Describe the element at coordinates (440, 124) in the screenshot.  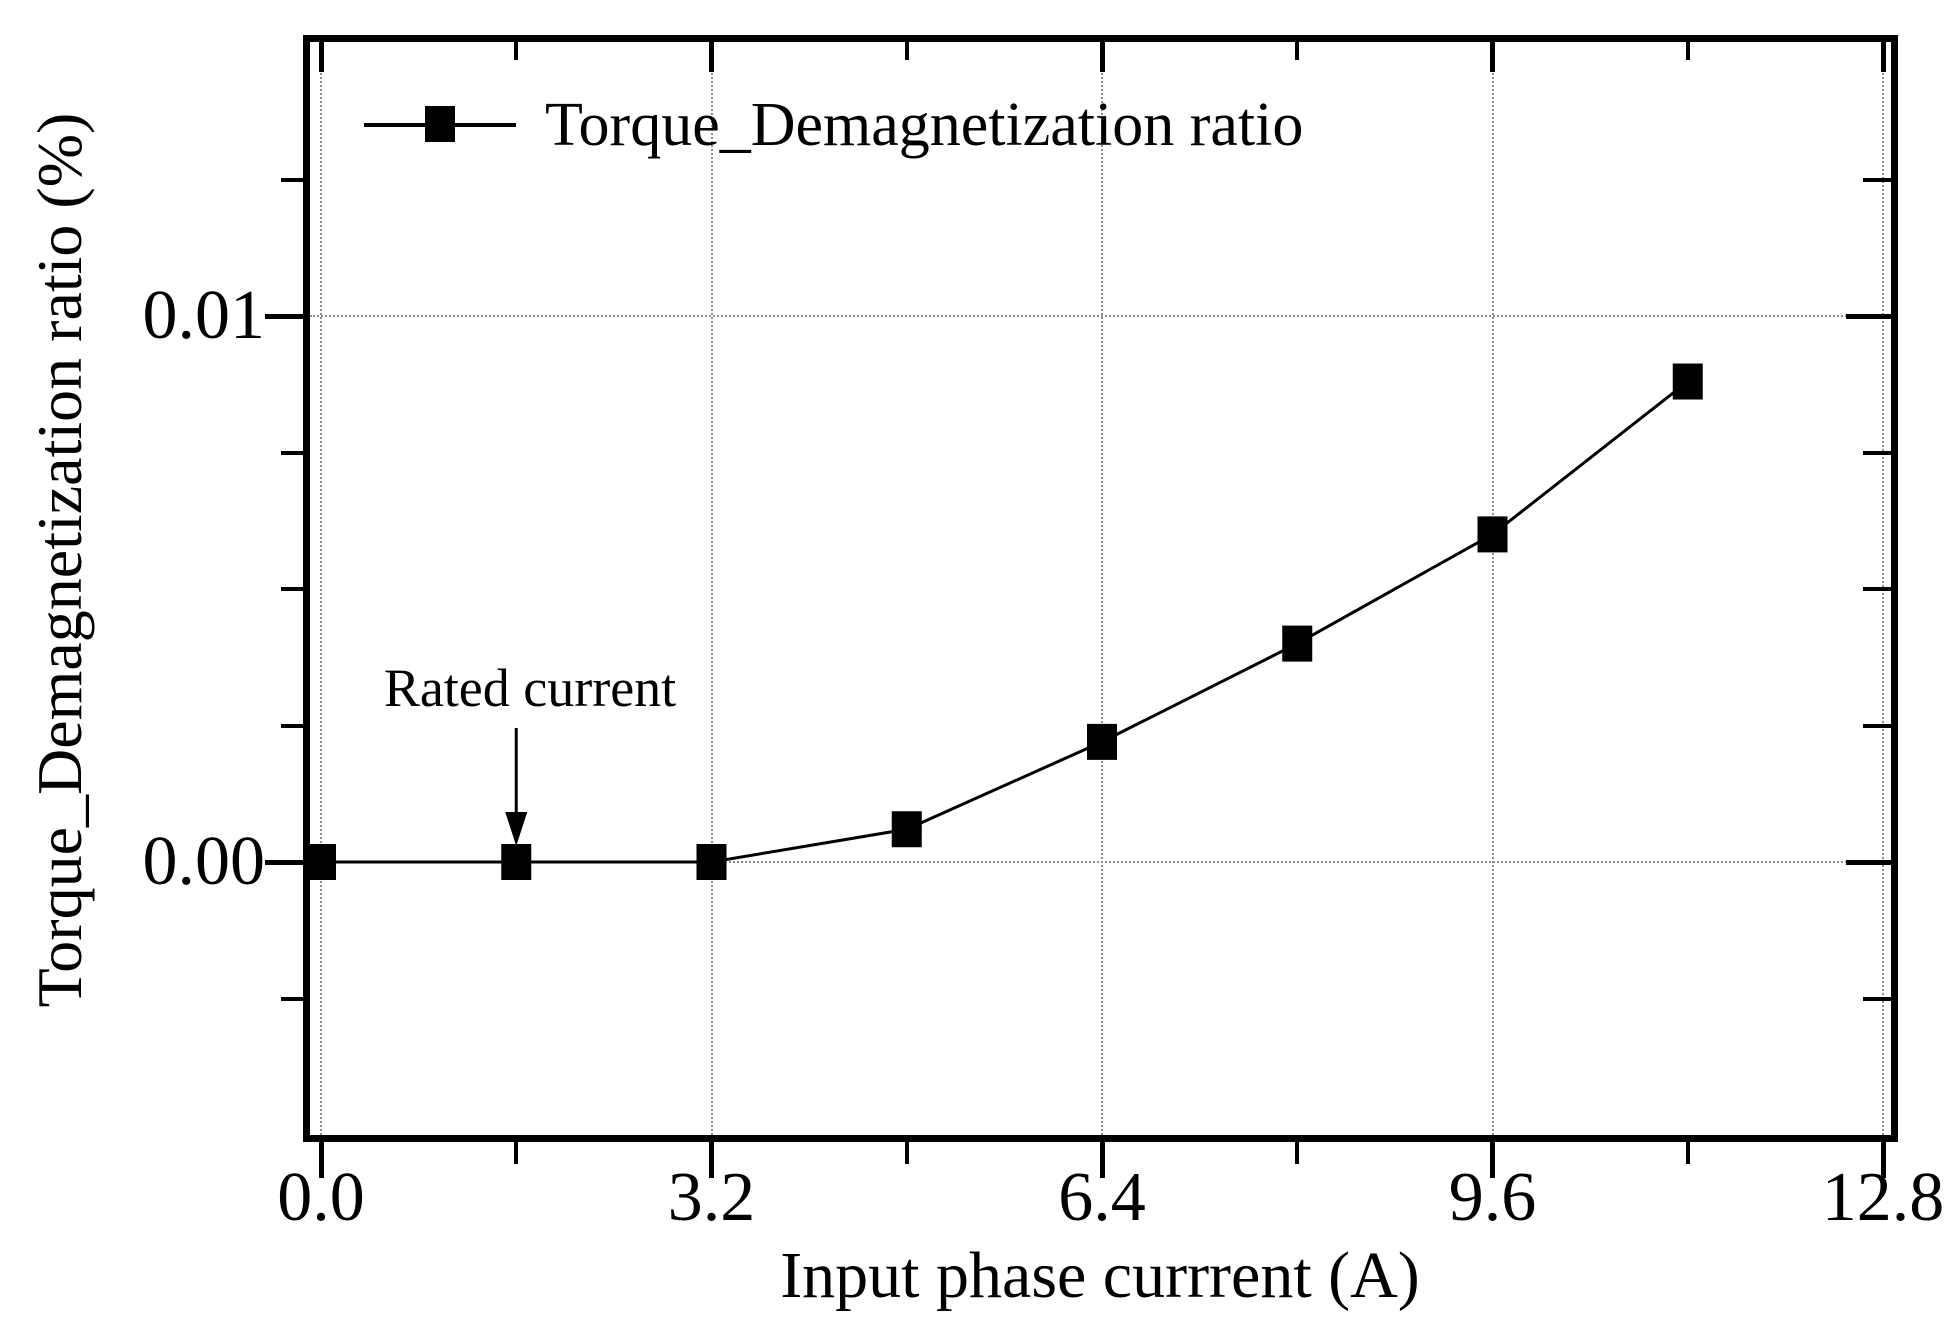
I see `legend-square-marker-icon` at that location.